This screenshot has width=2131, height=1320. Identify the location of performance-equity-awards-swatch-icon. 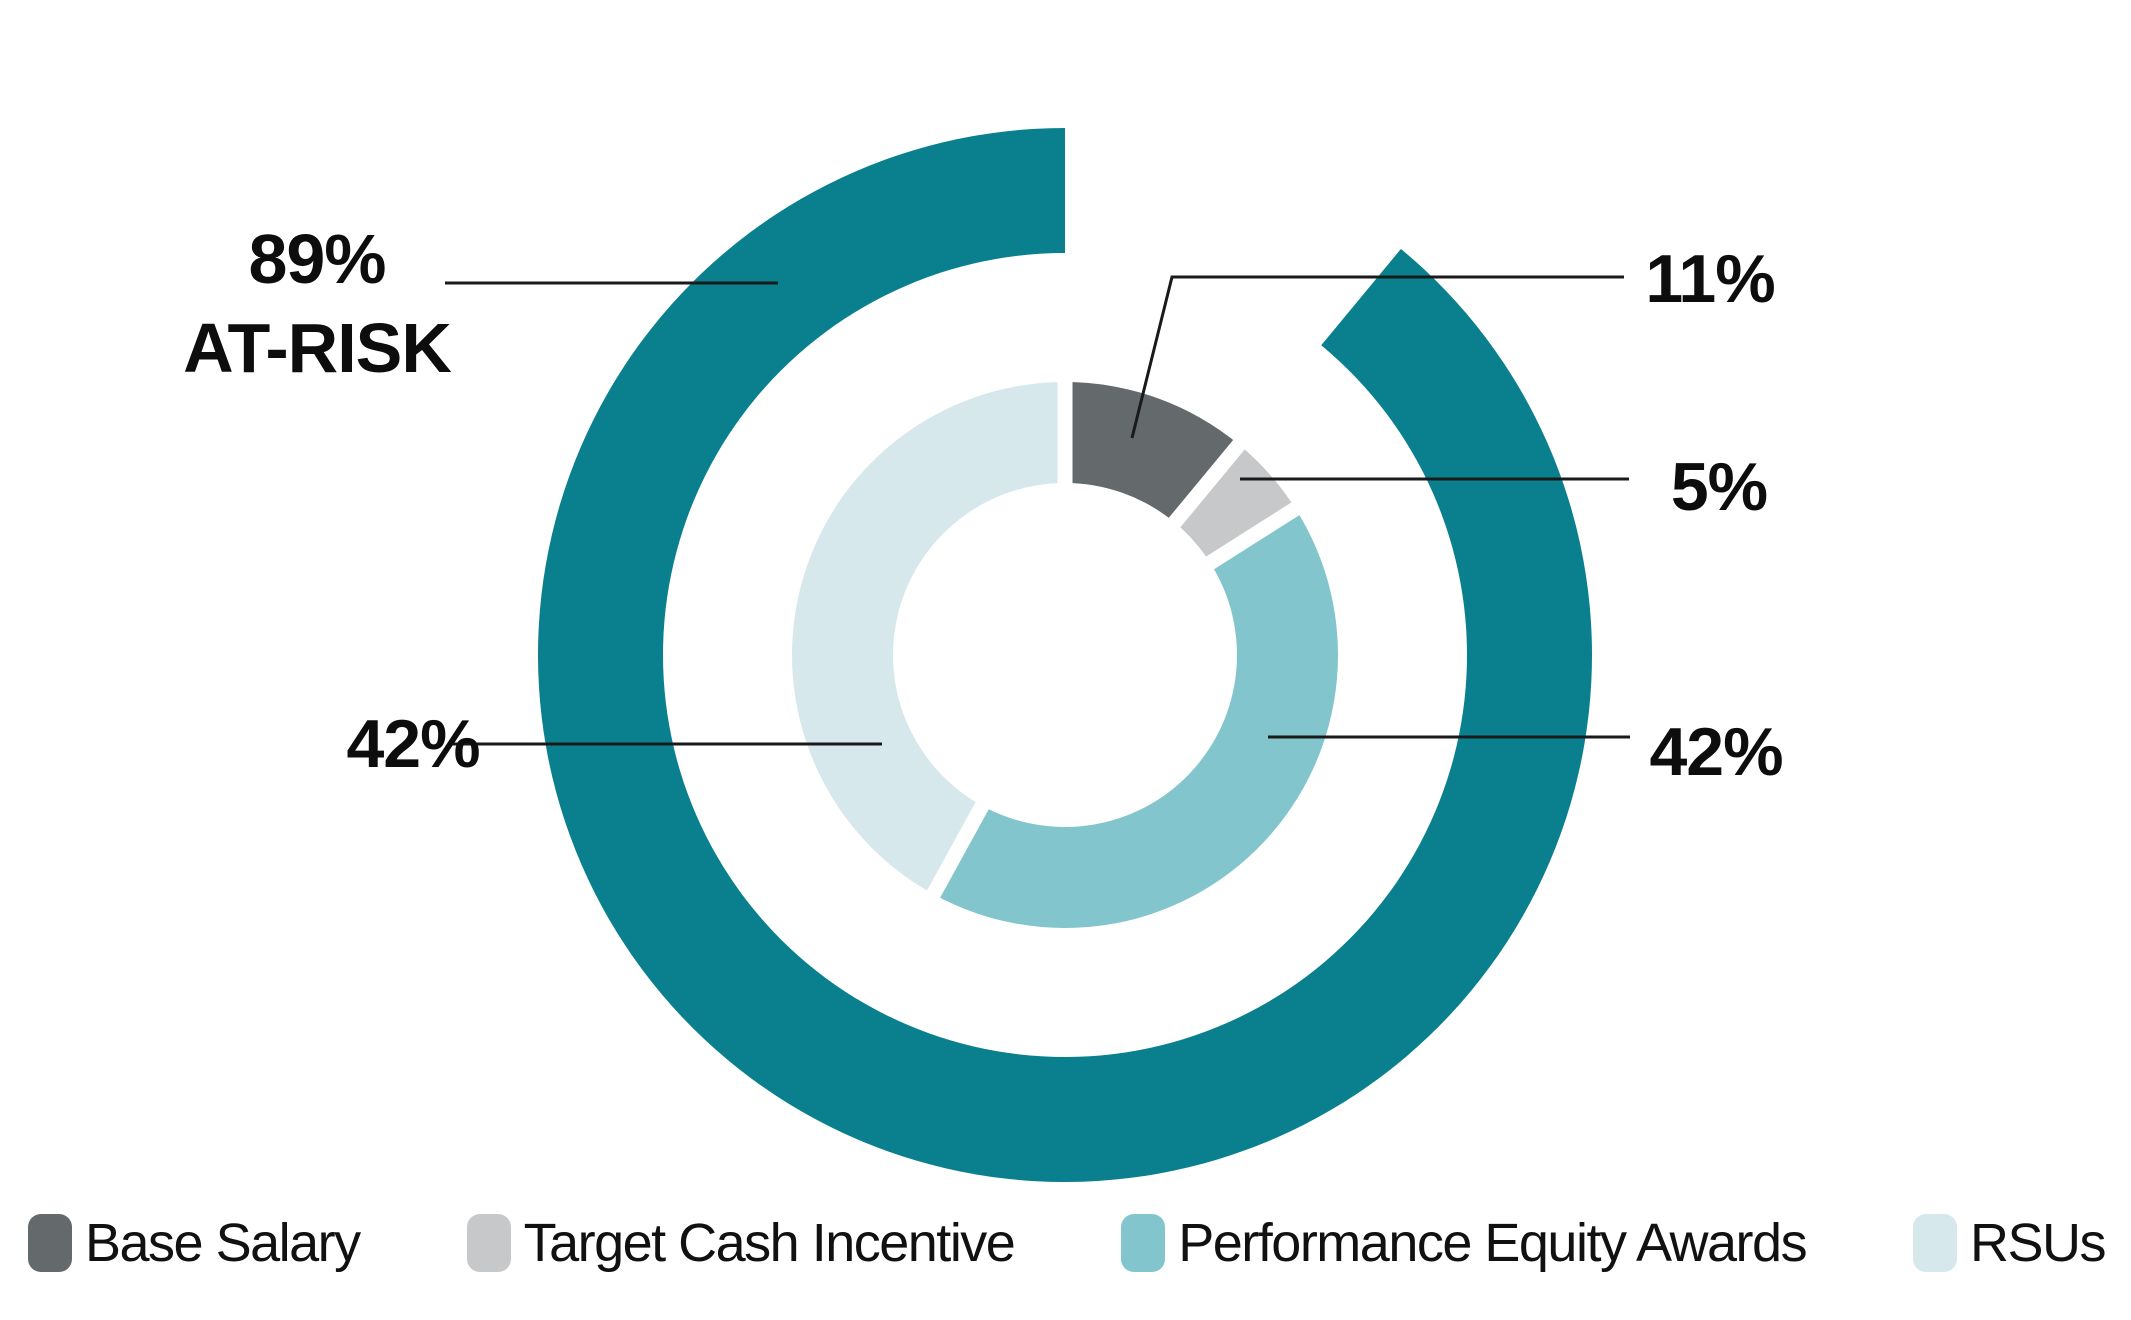
(1143, 1243).